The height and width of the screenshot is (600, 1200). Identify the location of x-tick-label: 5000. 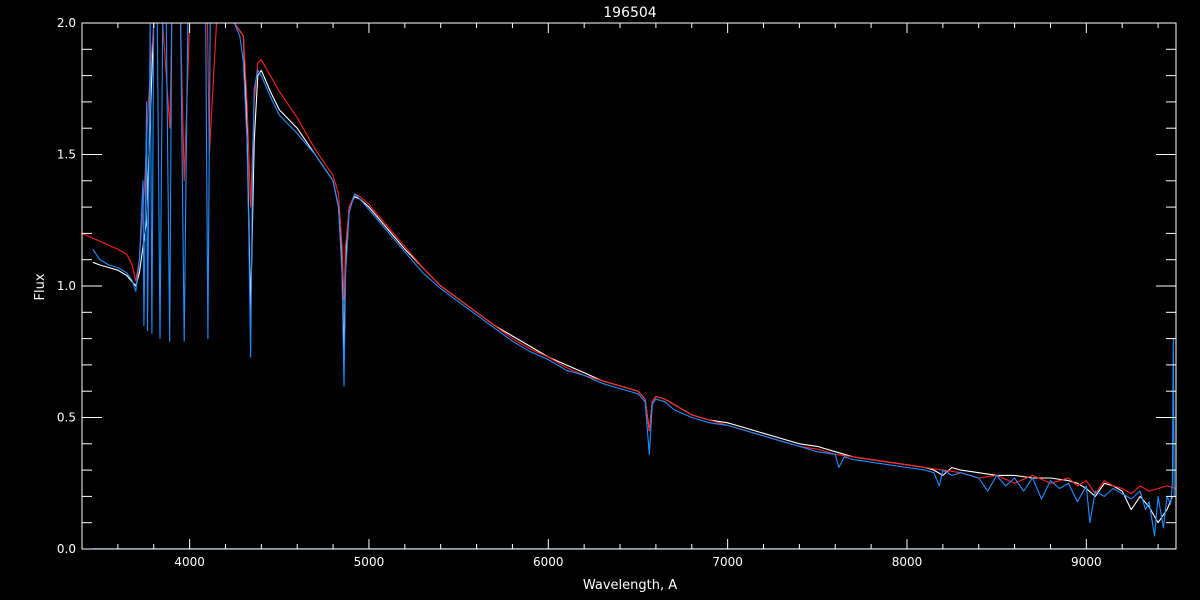
(369, 562).